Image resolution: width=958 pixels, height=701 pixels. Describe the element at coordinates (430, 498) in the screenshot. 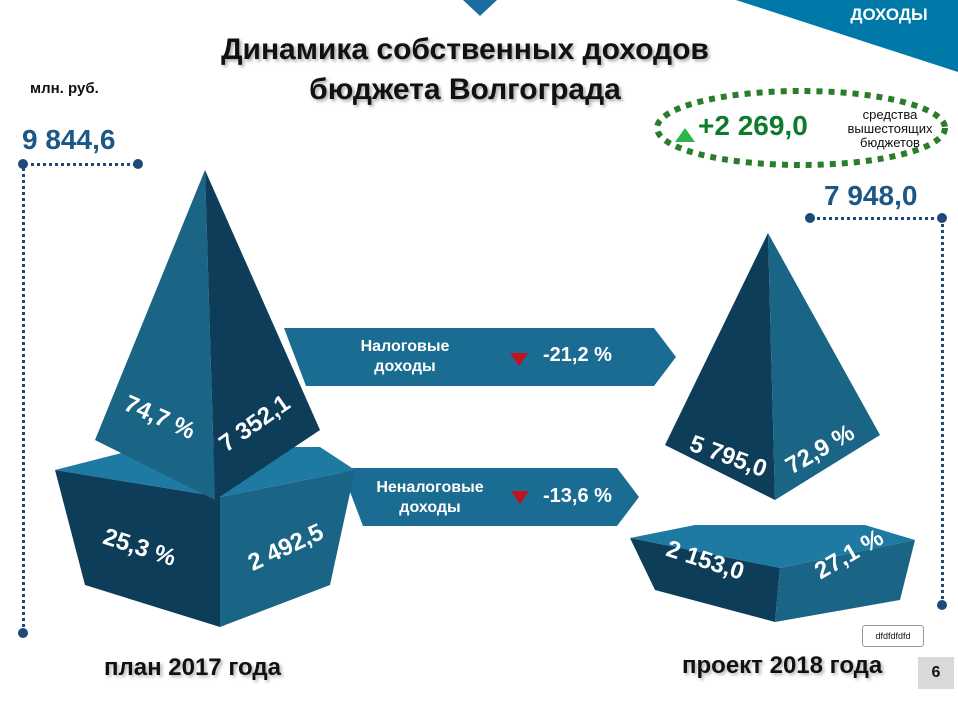

I see `nontax-change-label: Неналоговые доходы` at that location.